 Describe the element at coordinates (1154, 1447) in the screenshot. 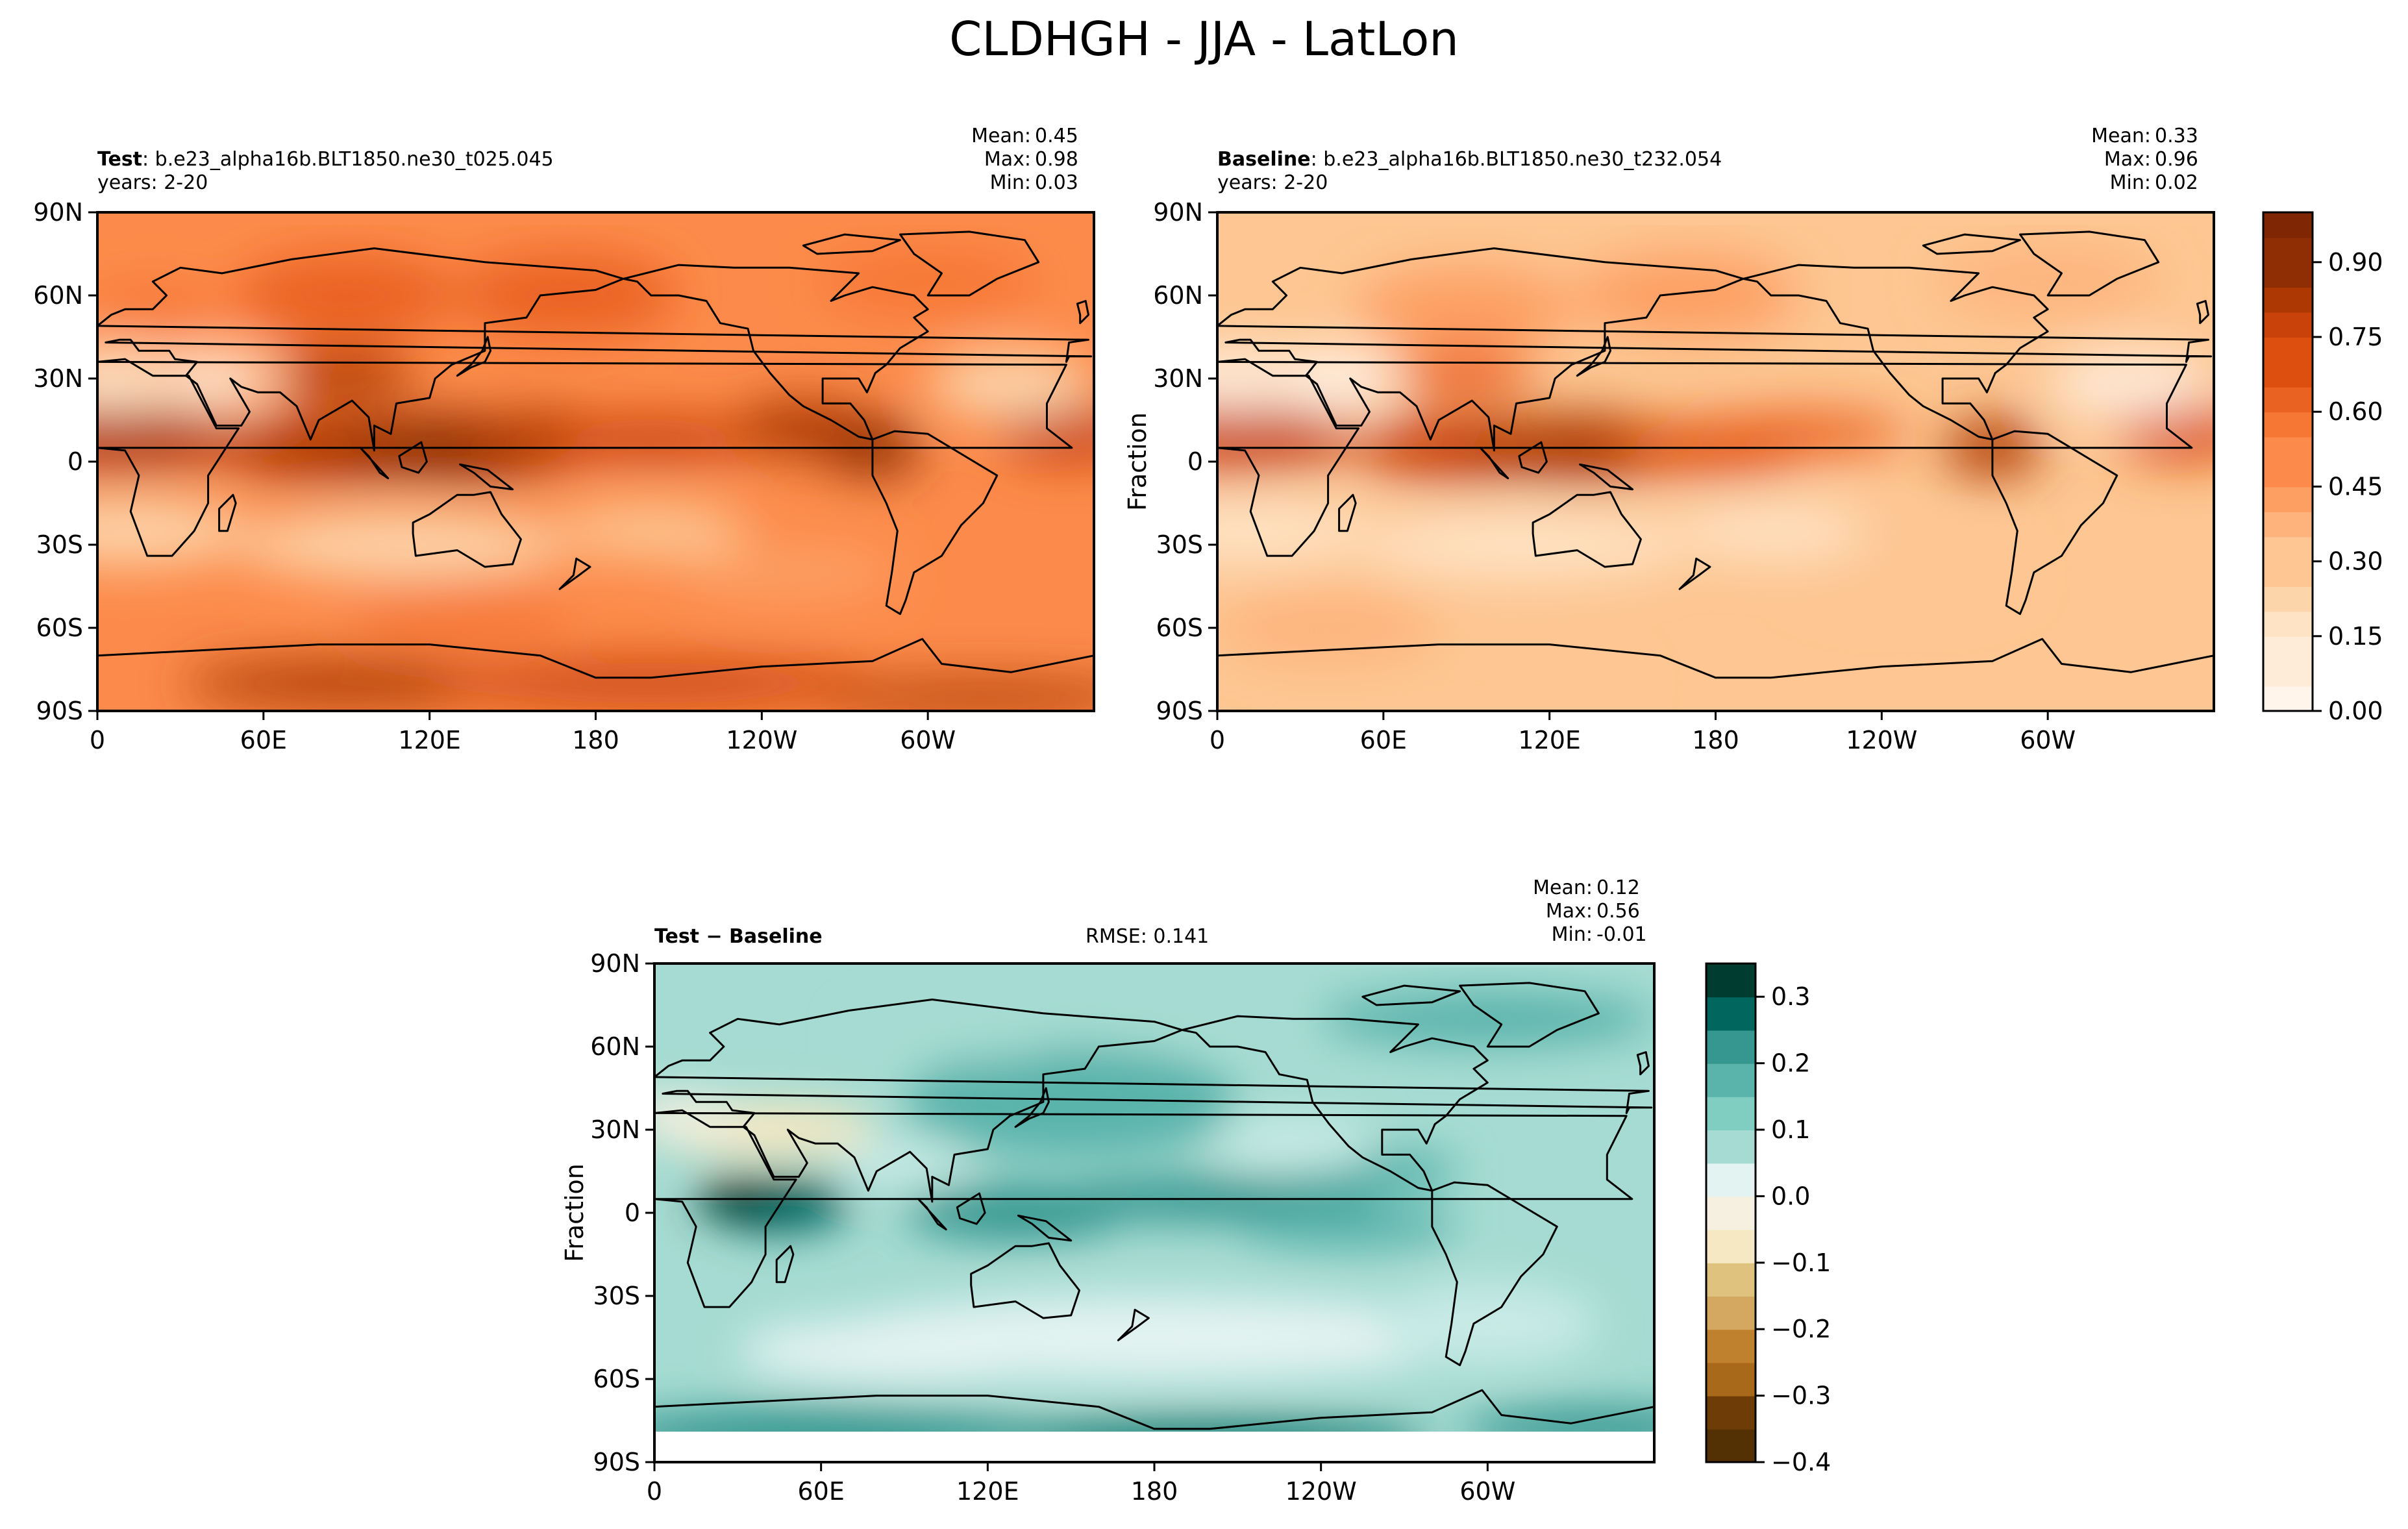

I see `masked-region` at that location.